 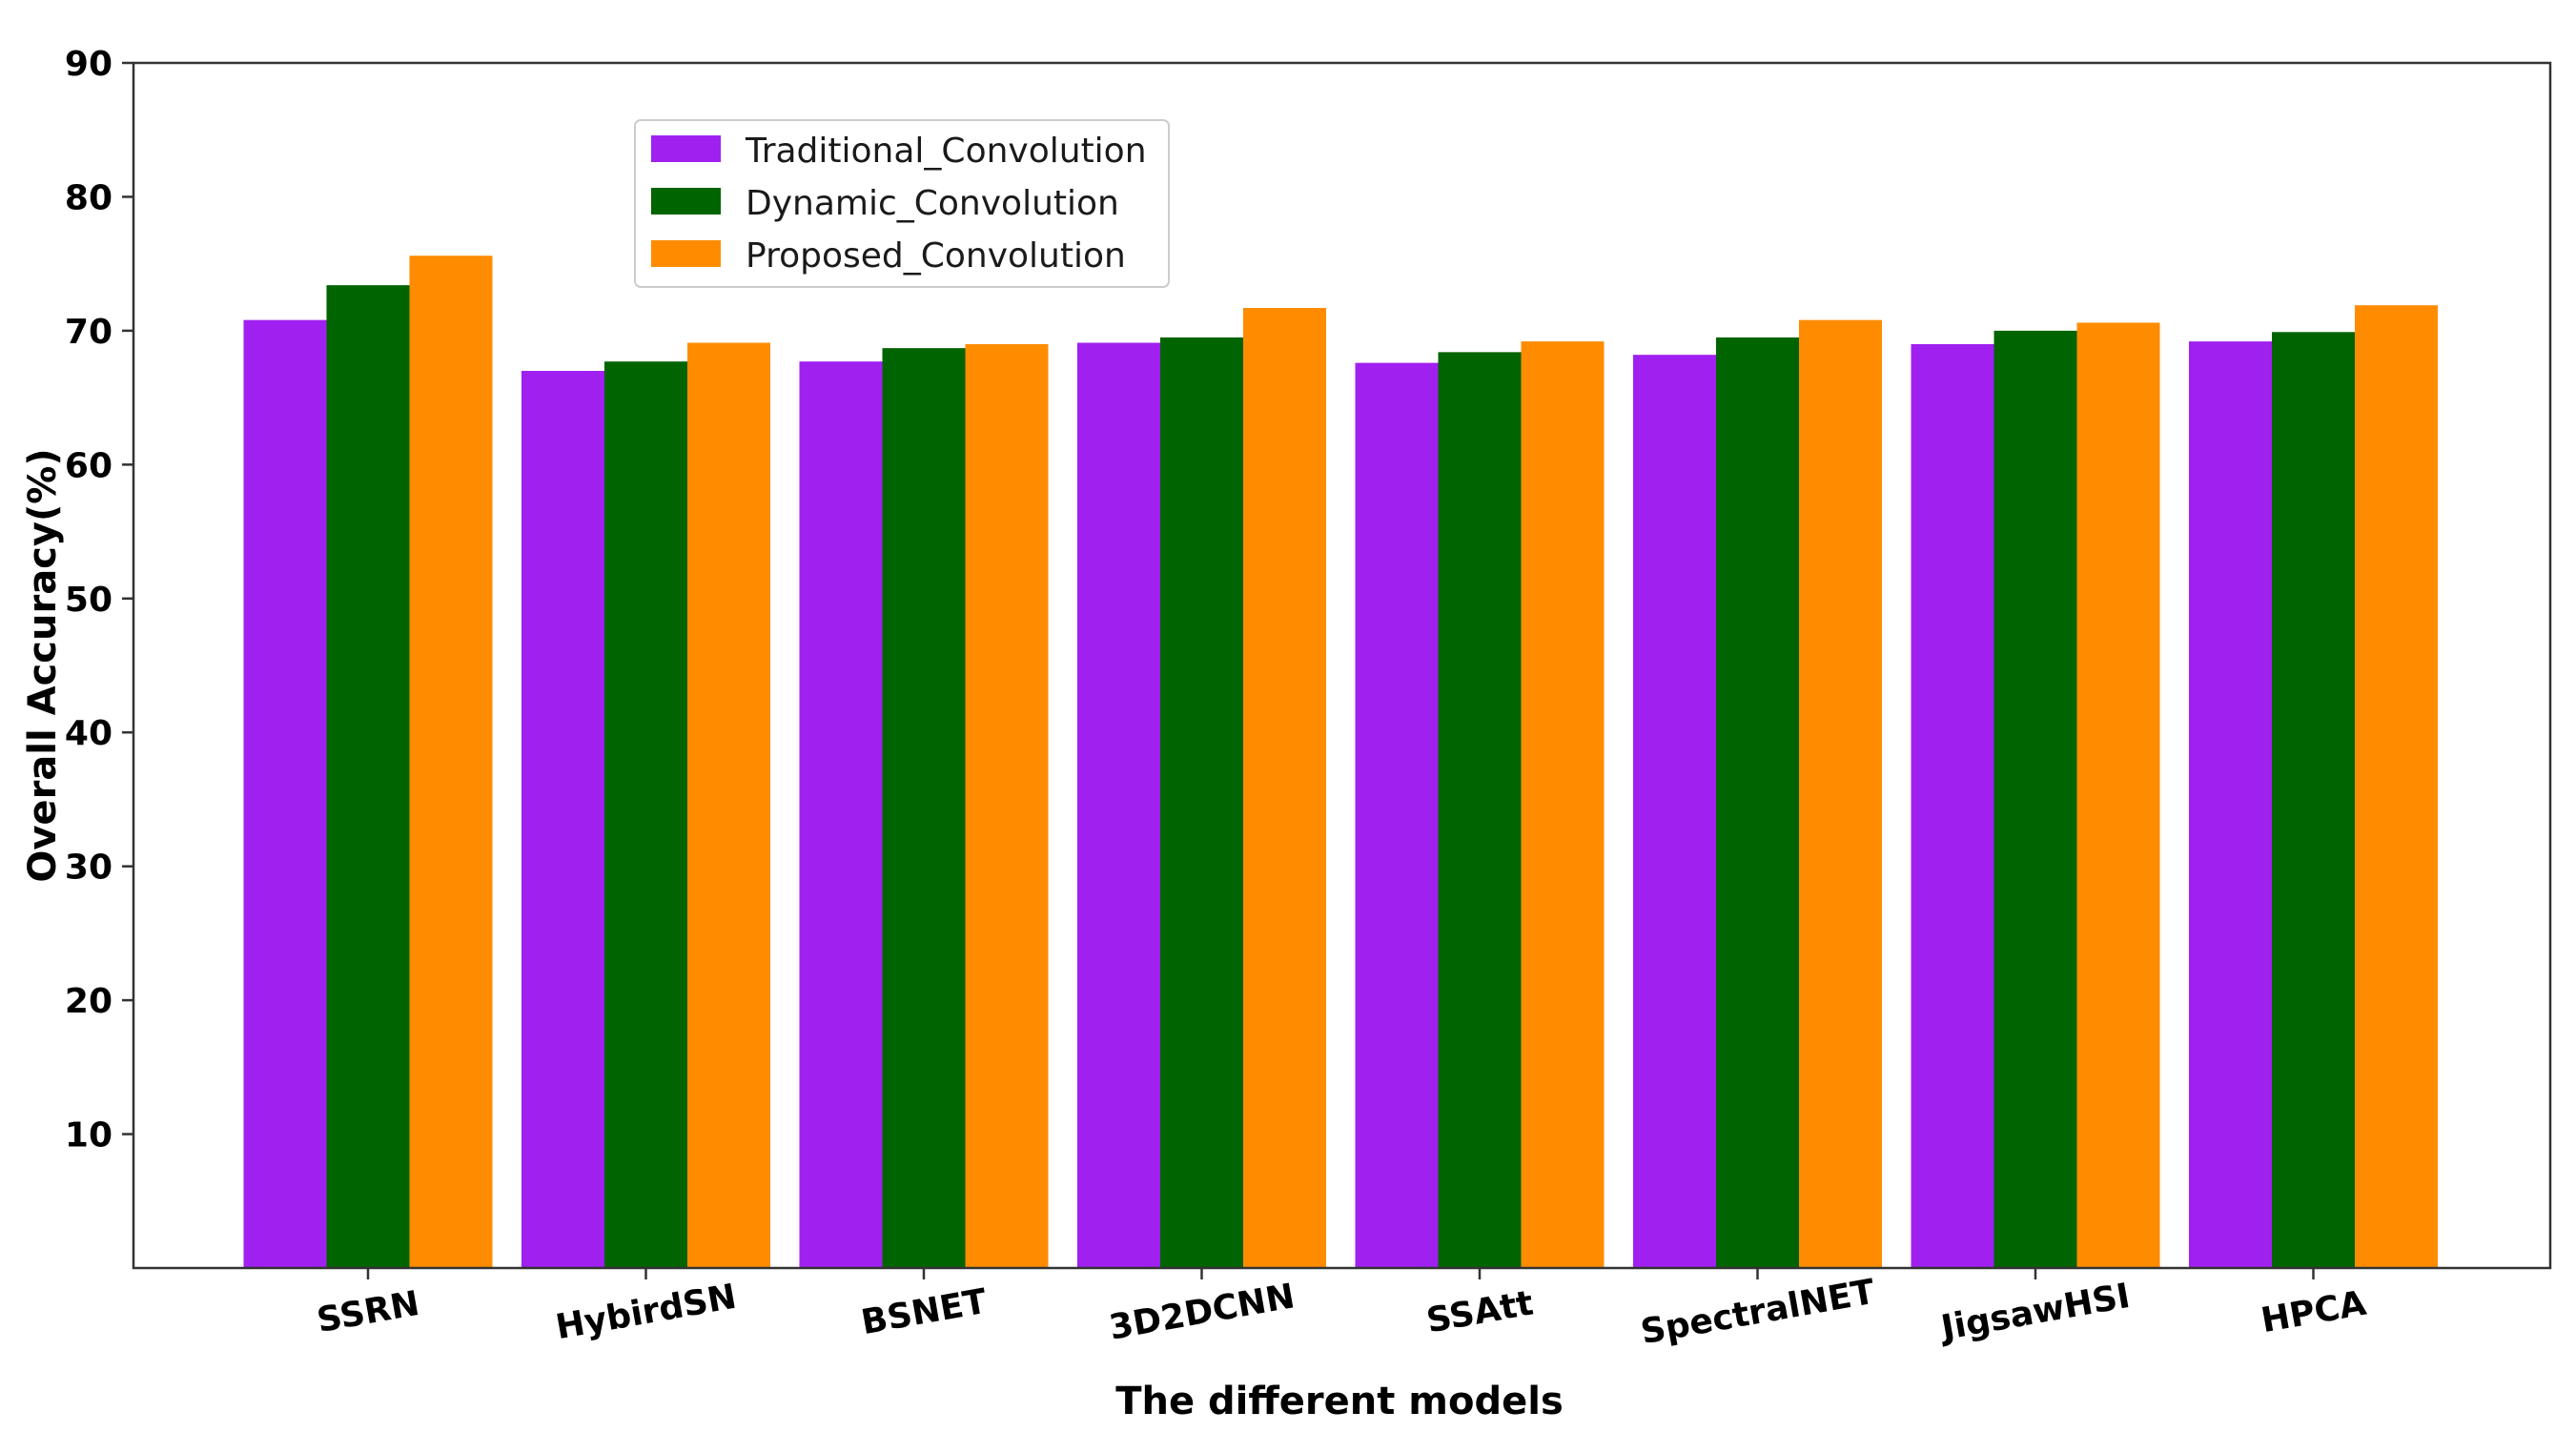 I want to click on legend-label: Dynamic_Convolution, so click(x=932, y=203).